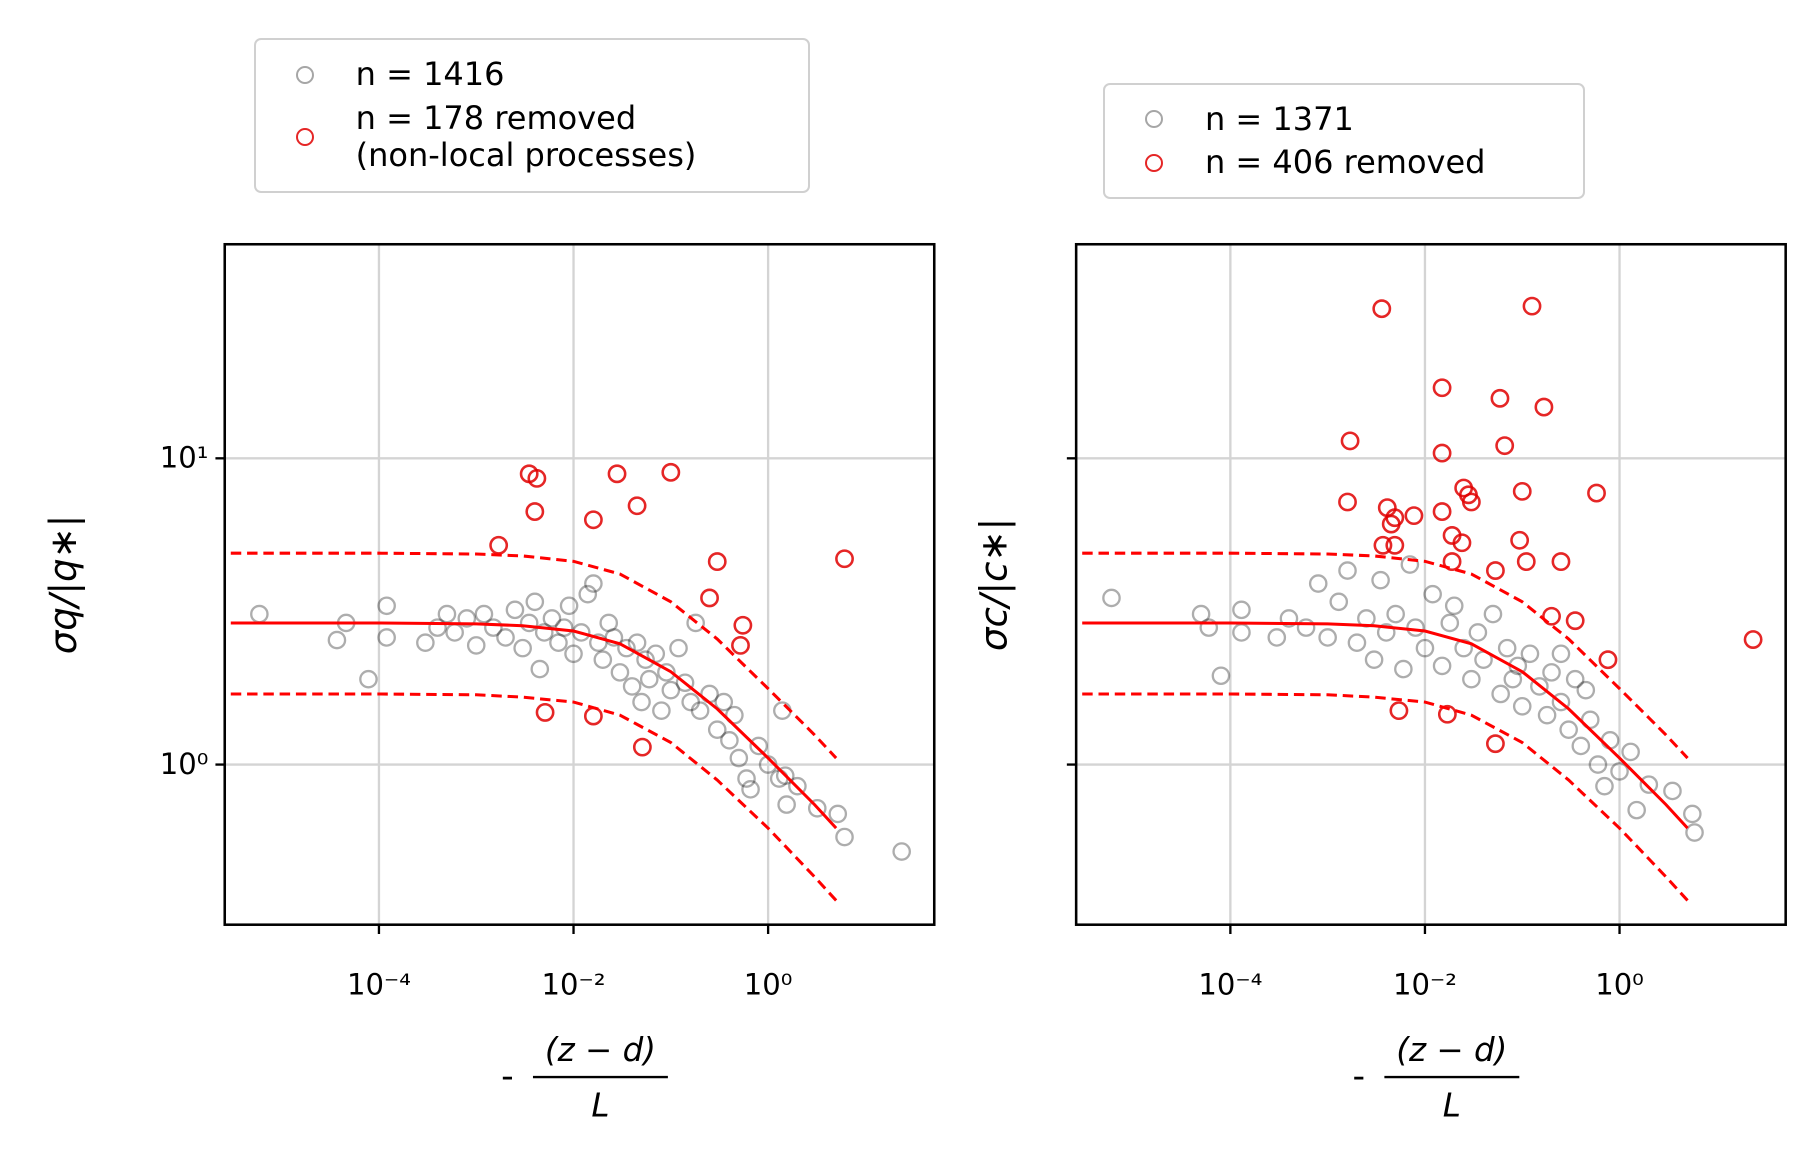  What do you see at coordinates (1344, 162) in the screenshot?
I see `legend-entry: n = 406 removed` at bounding box center [1344, 162].